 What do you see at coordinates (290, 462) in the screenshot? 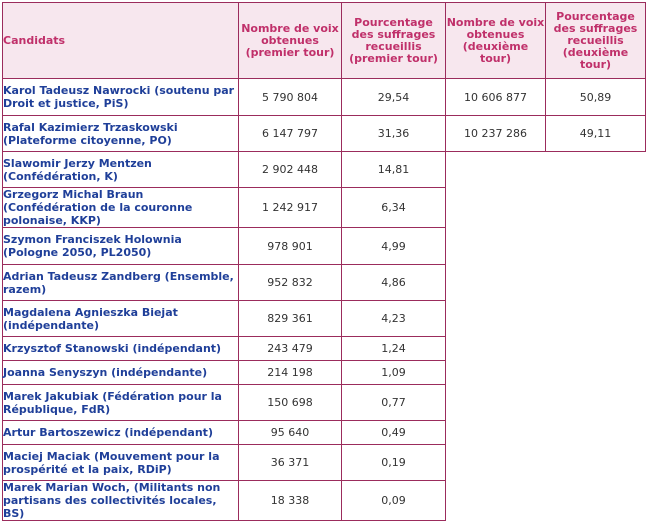
I see `votes-round1: 36 371` at bounding box center [290, 462].